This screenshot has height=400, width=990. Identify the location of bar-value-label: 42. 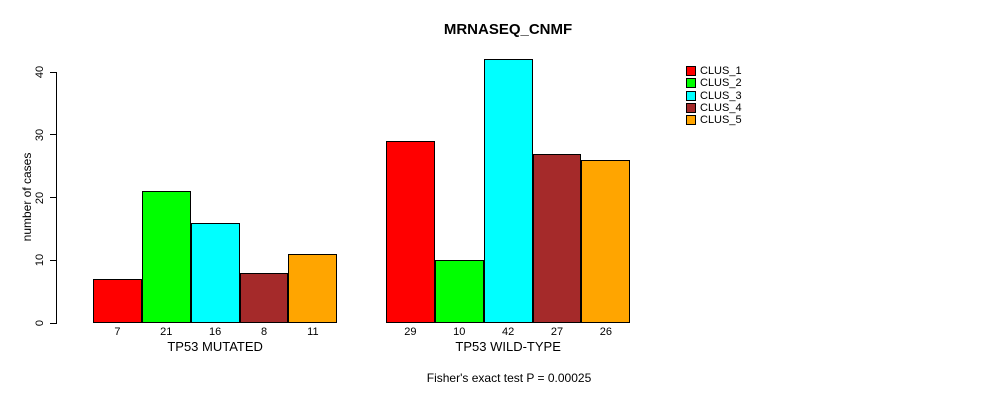
(508, 332).